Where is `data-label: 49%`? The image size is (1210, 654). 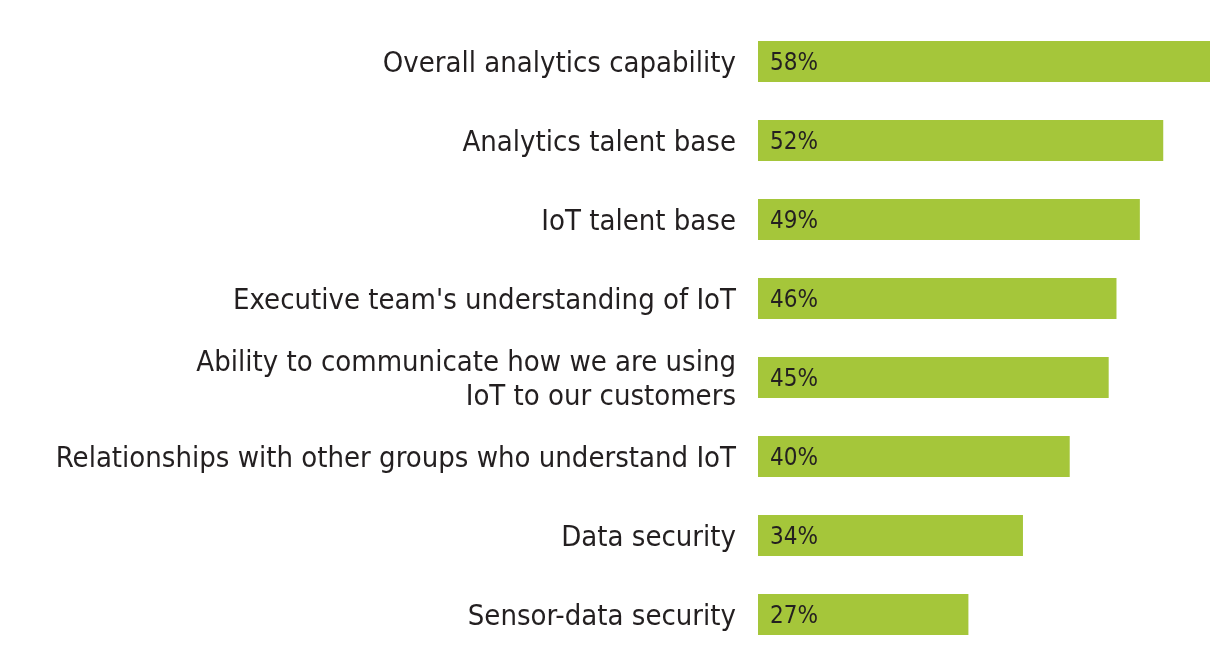
data-label: 49% is located at coordinates (794, 219).